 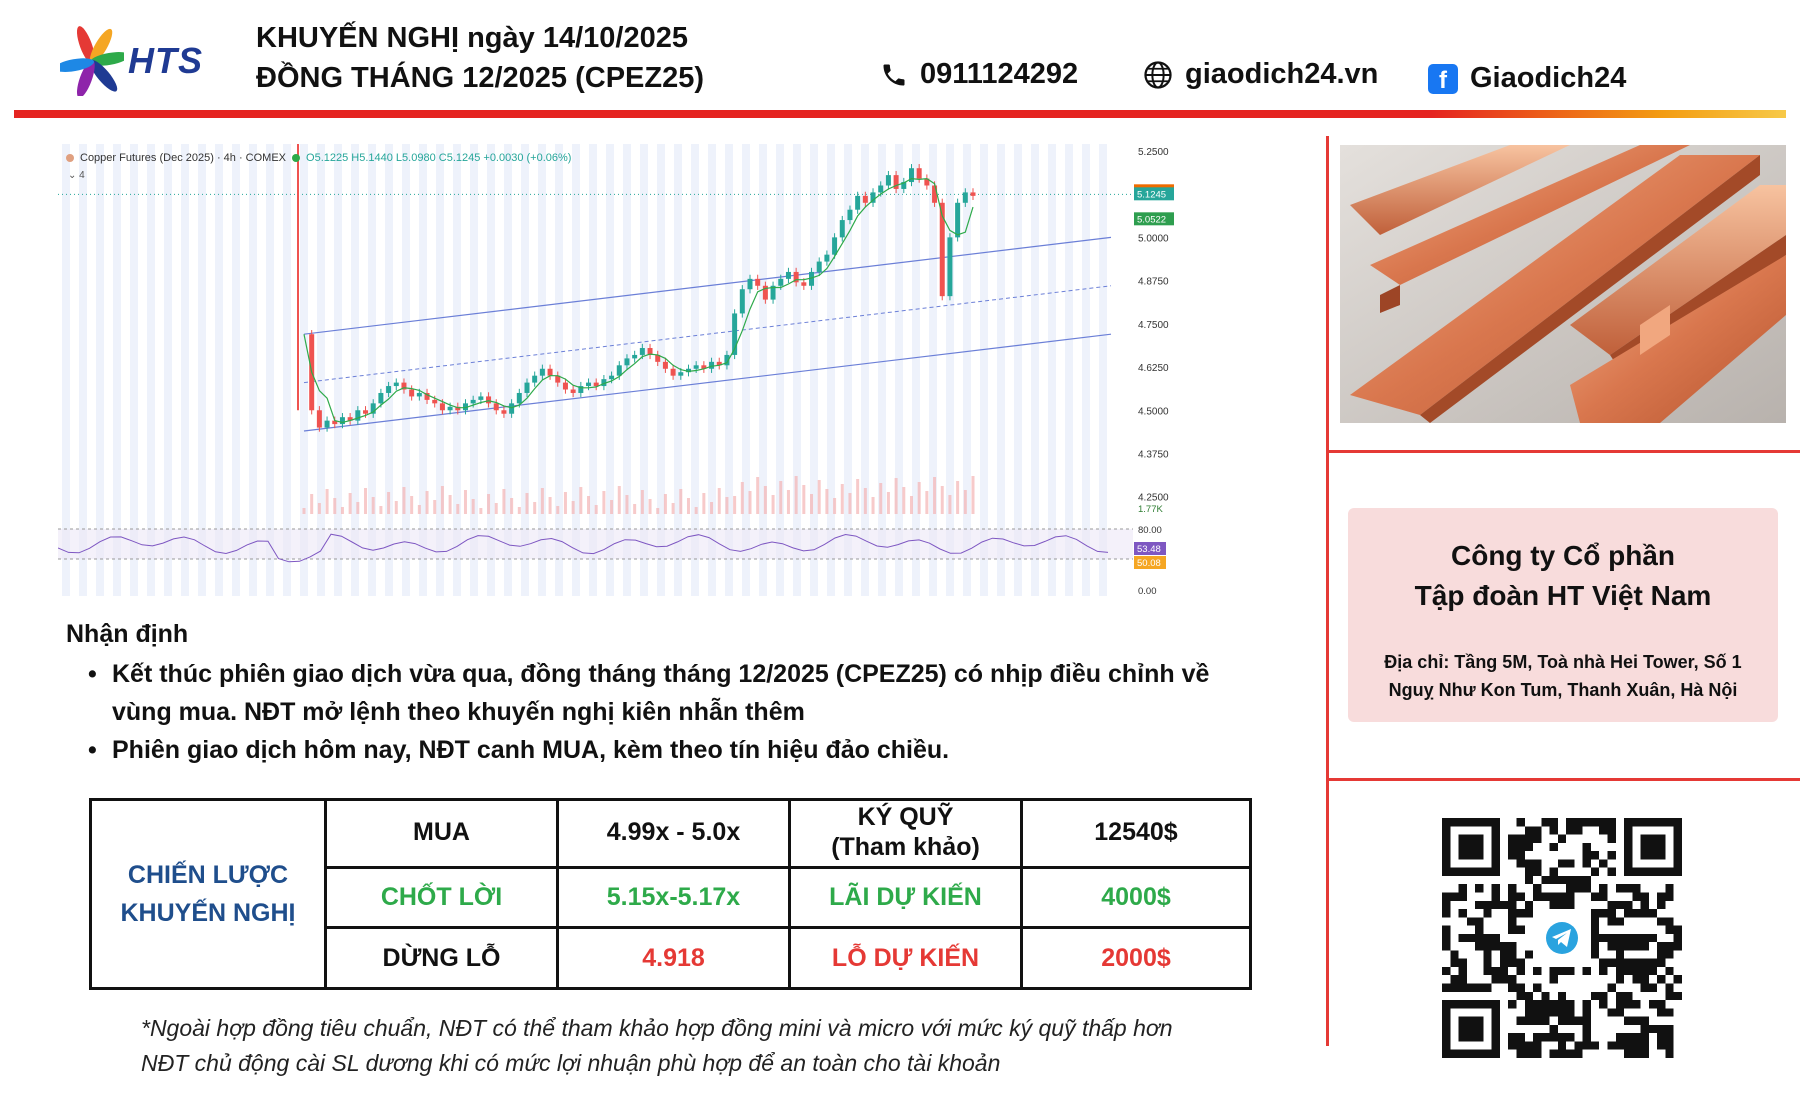 What do you see at coordinates (1134, 832) in the screenshot?
I see `margin-value: 12540$` at bounding box center [1134, 832].